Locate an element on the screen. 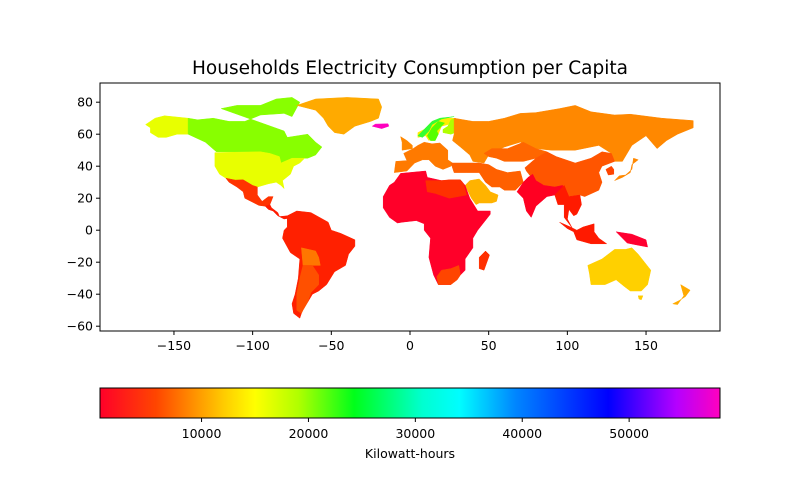 The height and width of the screenshot is (500, 800). colorbar is located at coordinates (410, 403).